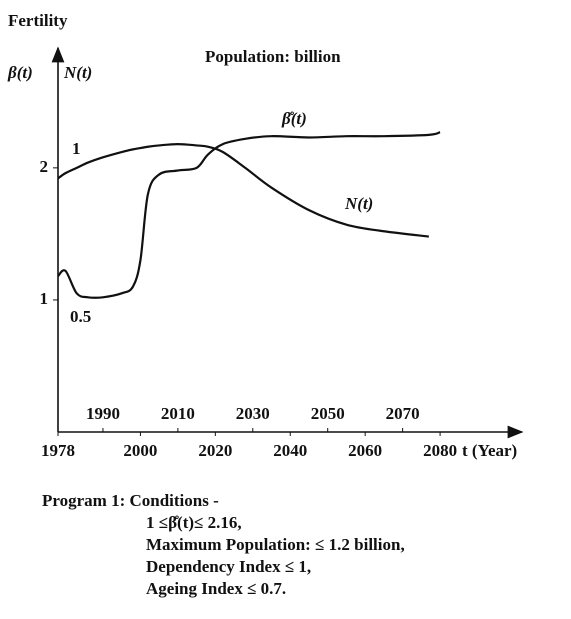 The image size is (571, 619). What do you see at coordinates (489, 450) in the screenshot?
I see `x-axis-label: t (Year)` at bounding box center [489, 450].